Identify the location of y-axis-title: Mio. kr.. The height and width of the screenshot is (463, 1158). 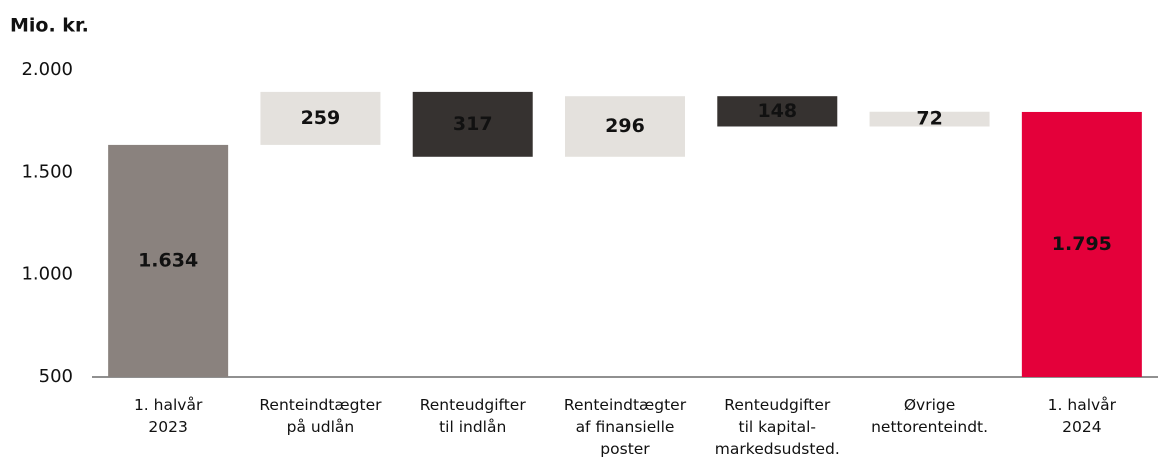
(49, 26).